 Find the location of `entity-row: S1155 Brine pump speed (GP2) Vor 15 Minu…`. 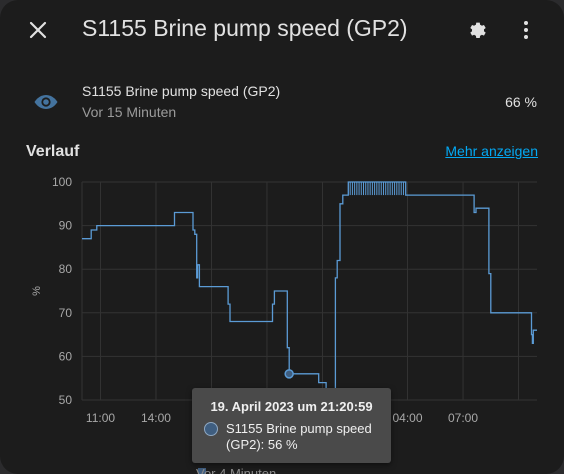

entity-row: S1155 Brine pump speed (GP2) Vor 15 Minu… is located at coordinates (282, 103).